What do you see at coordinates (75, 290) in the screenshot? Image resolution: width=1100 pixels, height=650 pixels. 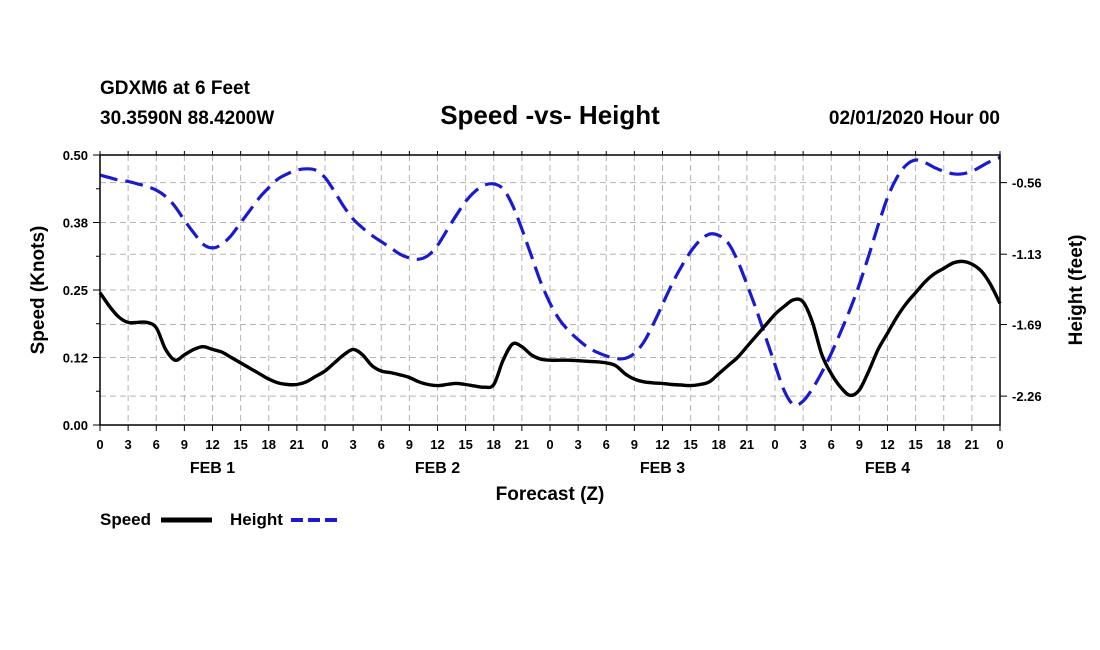 I see `y-tick-label: 0.25` at bounding box center [75, 290].